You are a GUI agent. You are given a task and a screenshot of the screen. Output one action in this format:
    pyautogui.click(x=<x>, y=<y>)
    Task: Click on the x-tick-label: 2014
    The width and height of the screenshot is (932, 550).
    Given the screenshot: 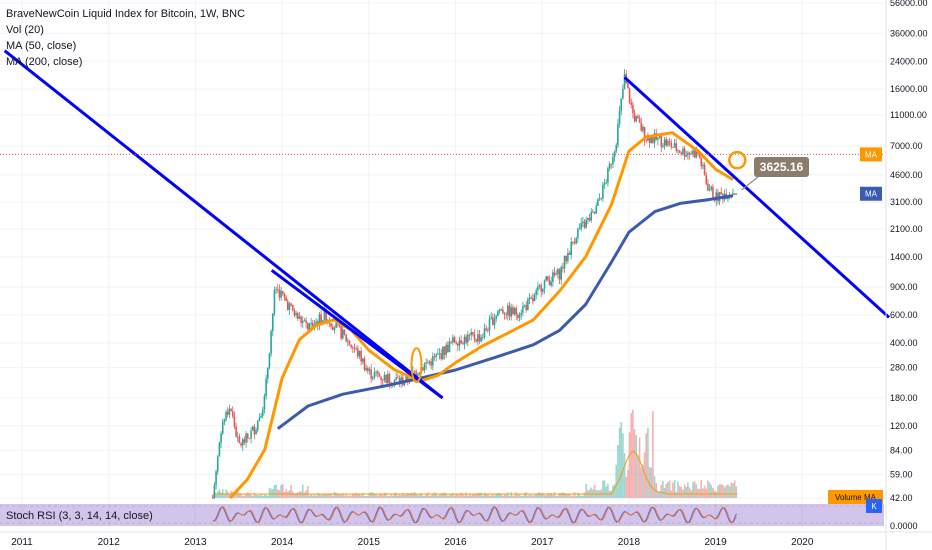 What is the action you would take?
    pyautogui.click(x=282, y=542)
    